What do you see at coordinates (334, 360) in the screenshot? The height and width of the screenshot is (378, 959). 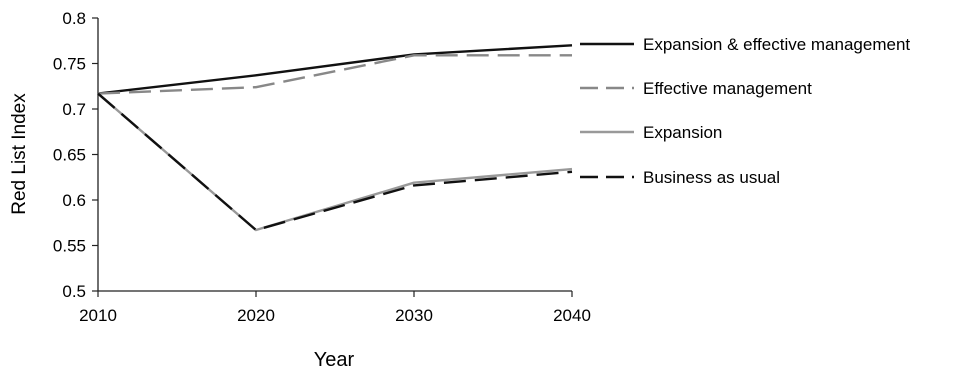 I see `x-axis-title: Year` at bounding box center [334, 360].